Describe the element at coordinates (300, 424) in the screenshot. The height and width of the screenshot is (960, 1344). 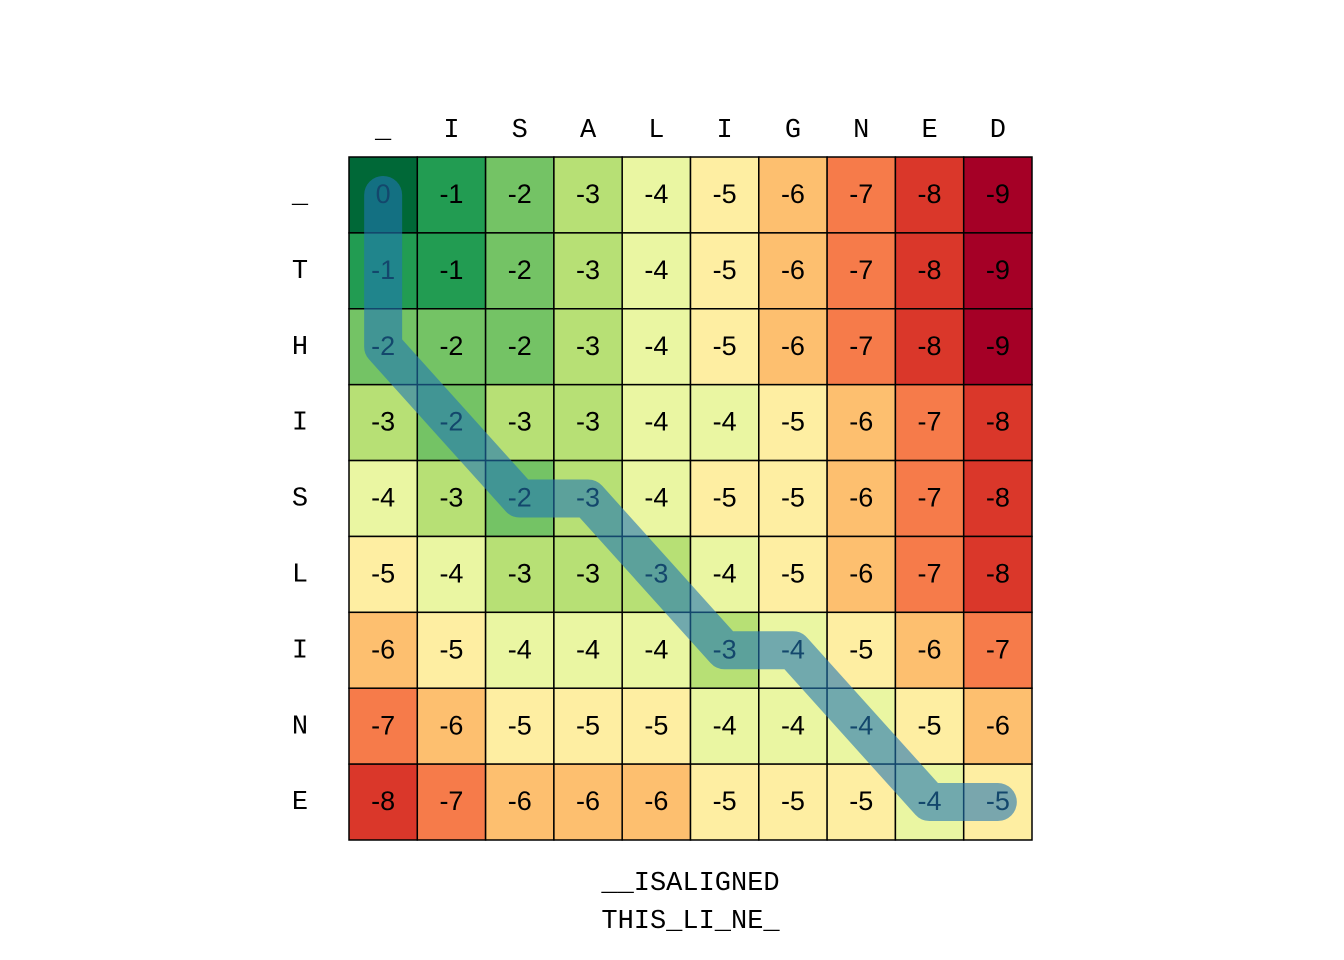
I see `row-label: I` at that location.